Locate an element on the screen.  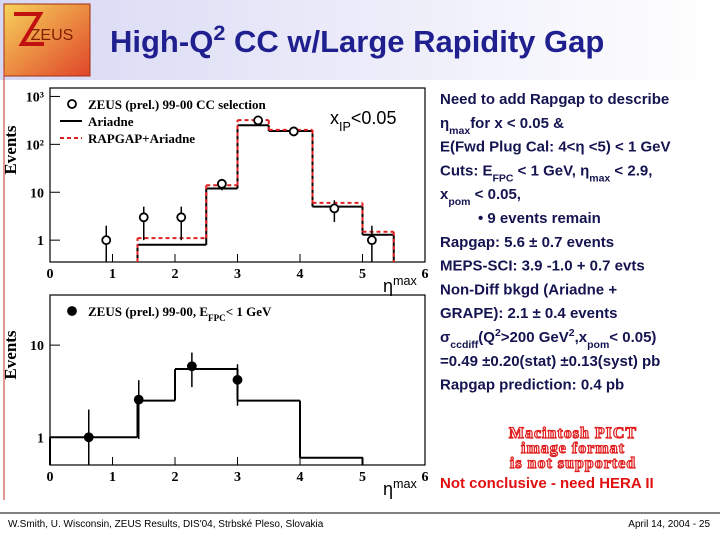
x-tick-label: 0 is located at coordinates (50, 274).